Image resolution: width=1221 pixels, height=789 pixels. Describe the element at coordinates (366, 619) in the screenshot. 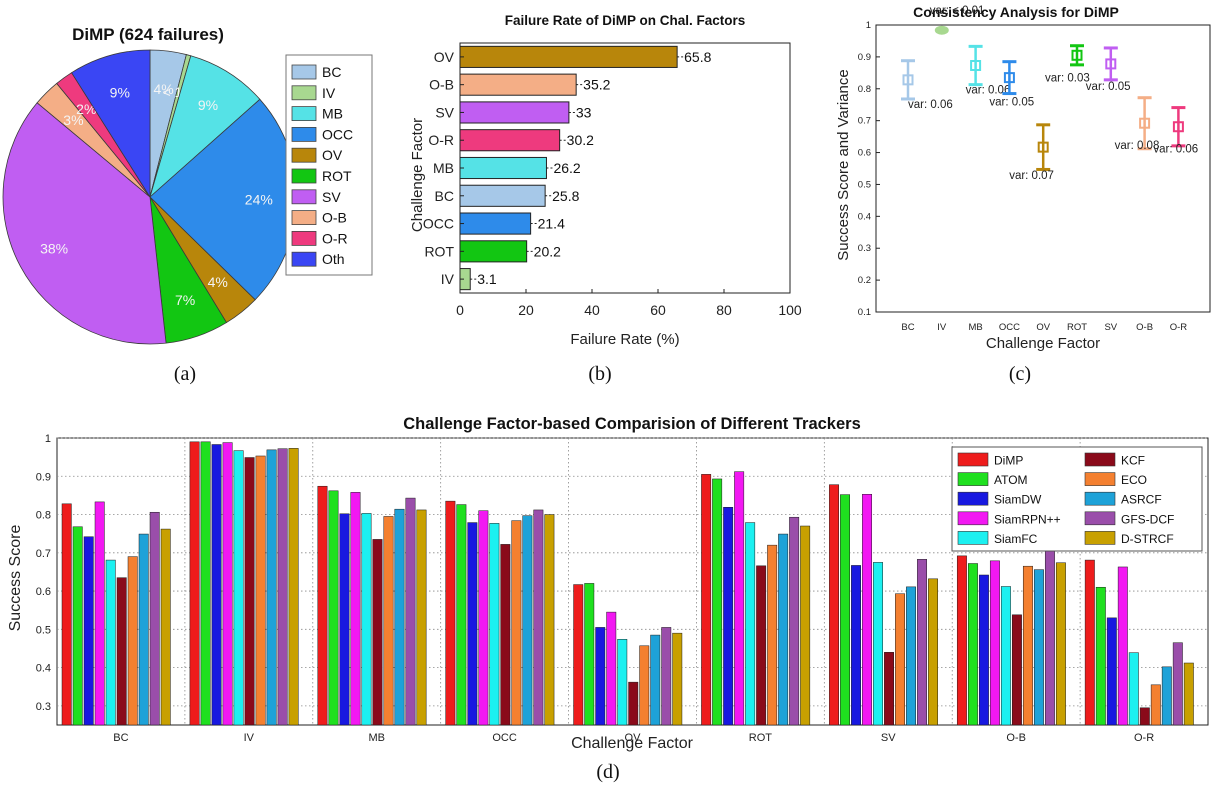

I see `comparison-bar-siamfc-mb` at that location.